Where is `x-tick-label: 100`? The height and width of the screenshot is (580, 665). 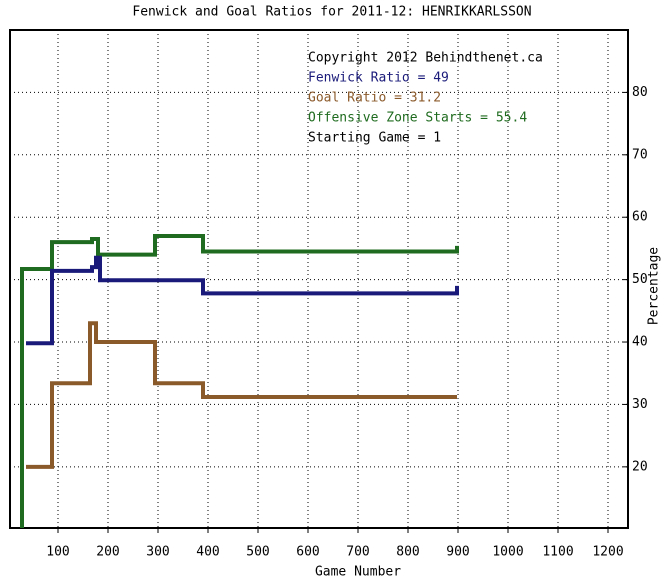
x-tick-label: 100 is located at coordinates (57, 552).